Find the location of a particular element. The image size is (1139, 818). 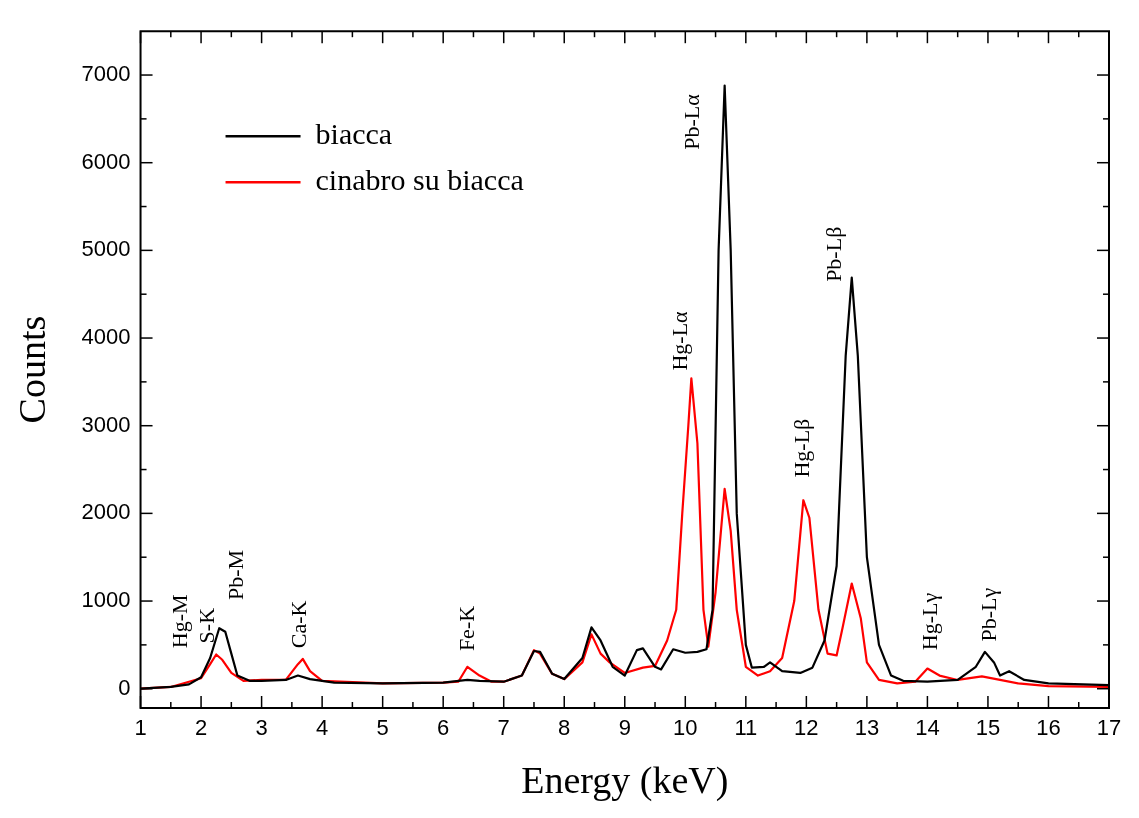

y-tick-label: 7000 is located at coordinates (106, 74).